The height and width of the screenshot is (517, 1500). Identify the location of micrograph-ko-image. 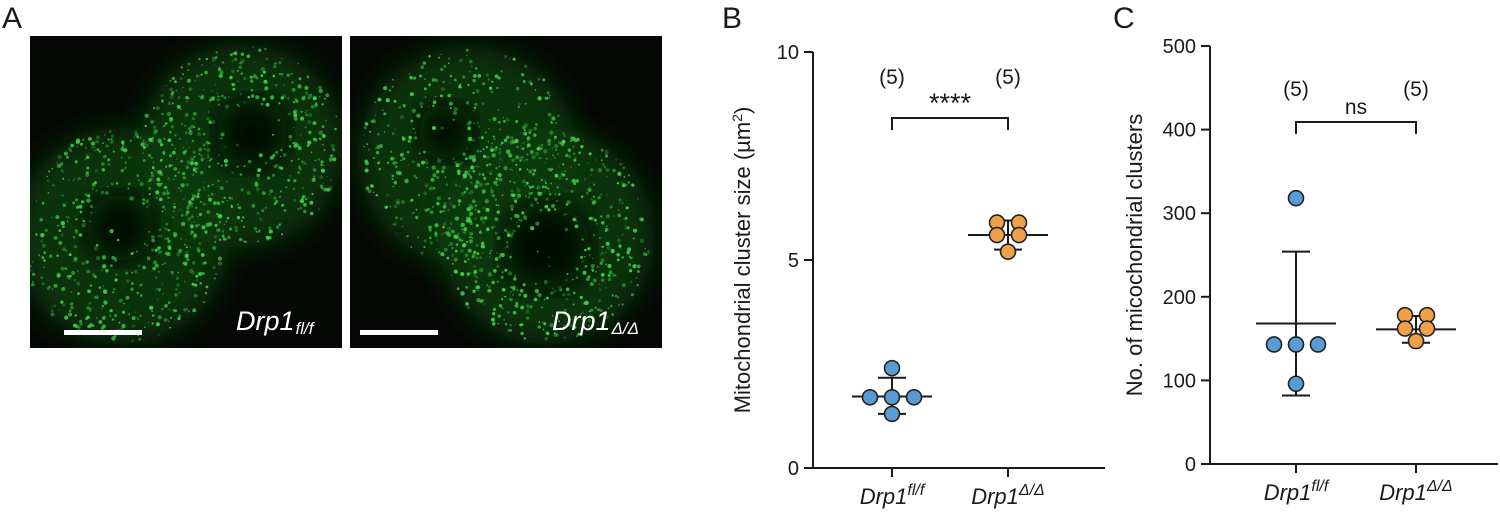
(506, 195).